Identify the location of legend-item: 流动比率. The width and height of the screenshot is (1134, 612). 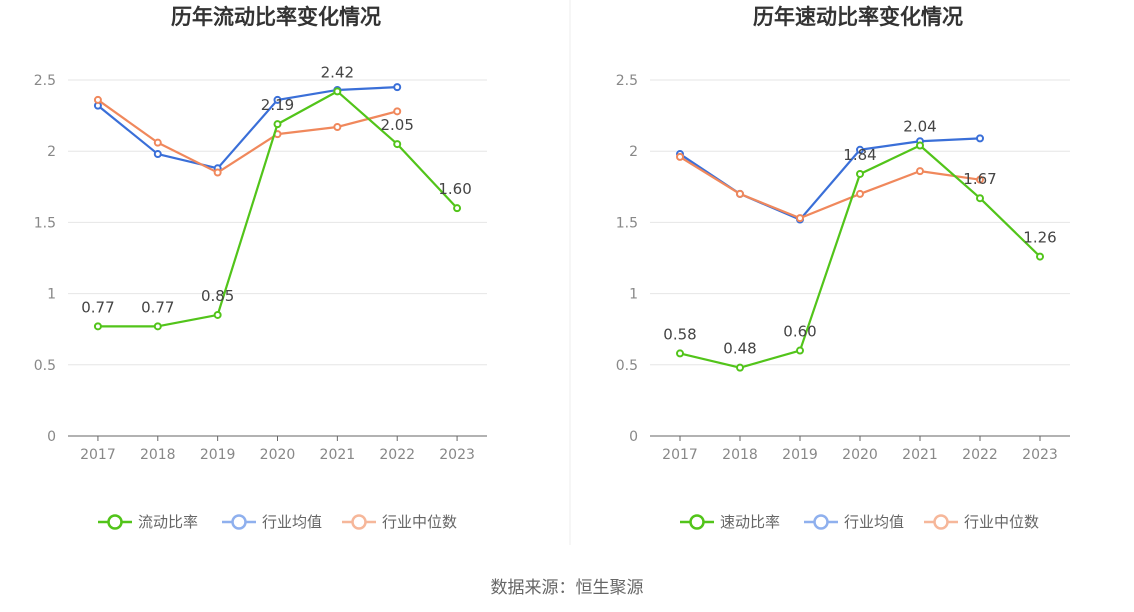
(148, 522).